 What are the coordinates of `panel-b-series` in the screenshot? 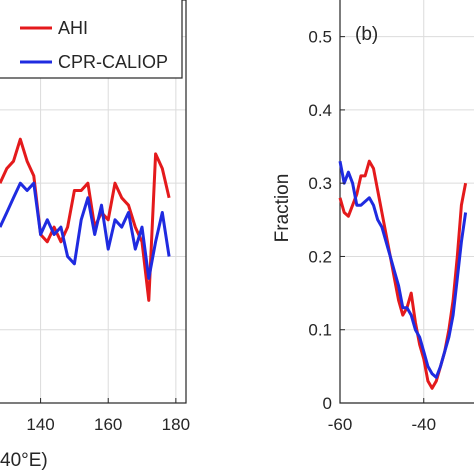 It's located at (403, 274).